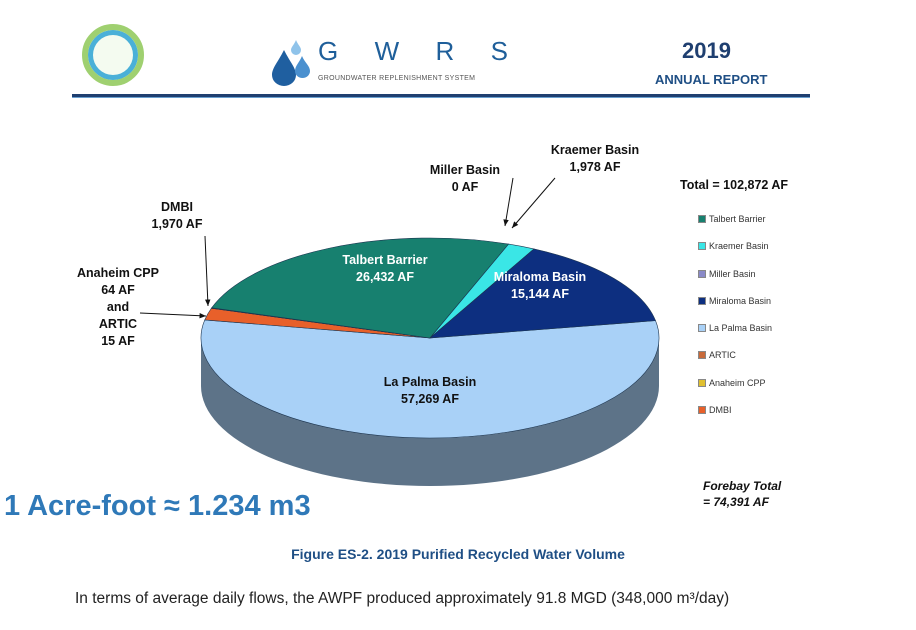  I want to click on pie-side-la-palma-basin, so click(430, 412).